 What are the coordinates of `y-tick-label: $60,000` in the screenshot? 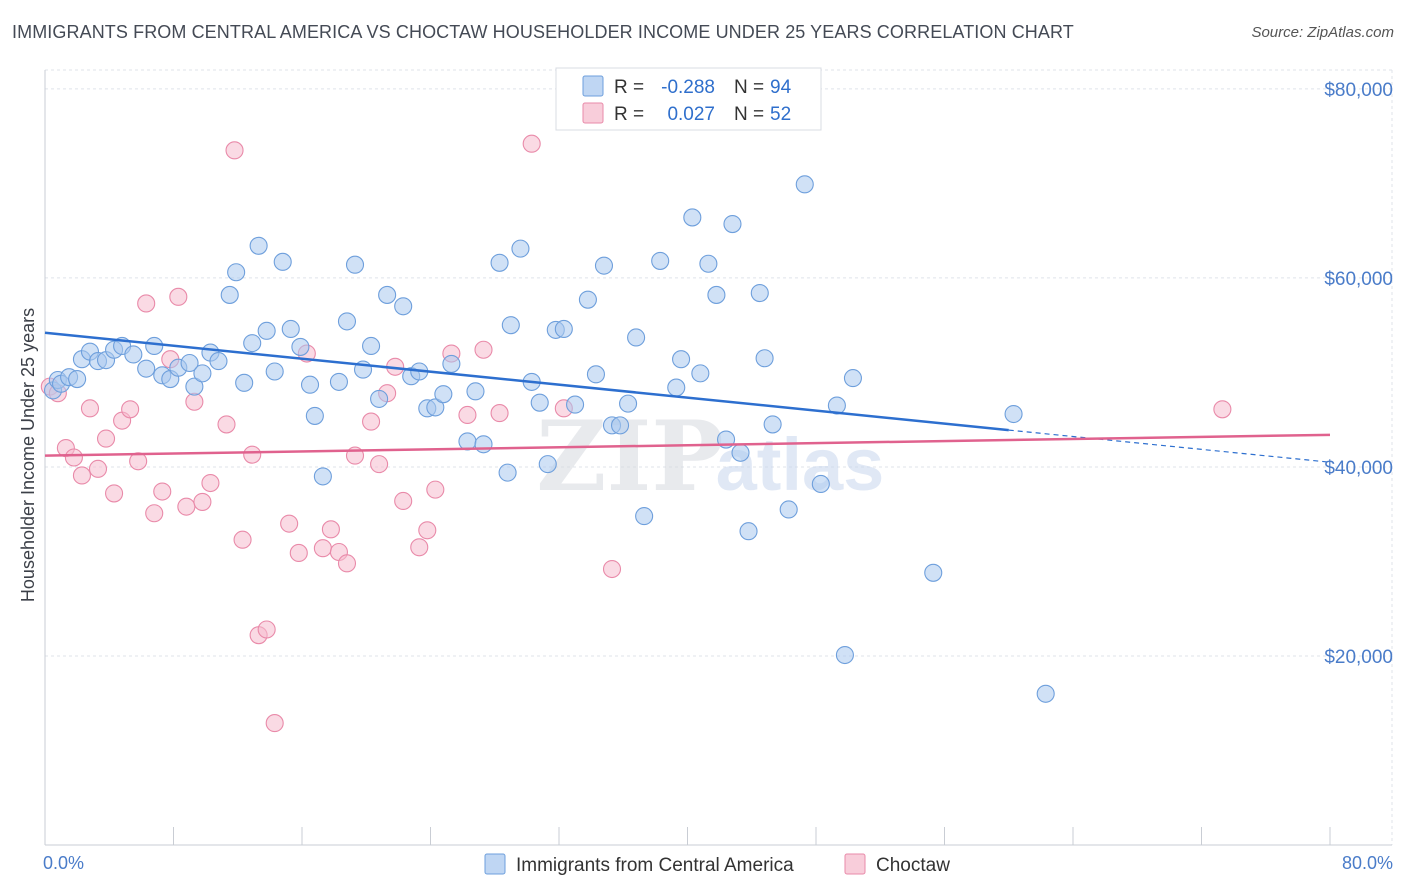 It's located at (1358, 279).